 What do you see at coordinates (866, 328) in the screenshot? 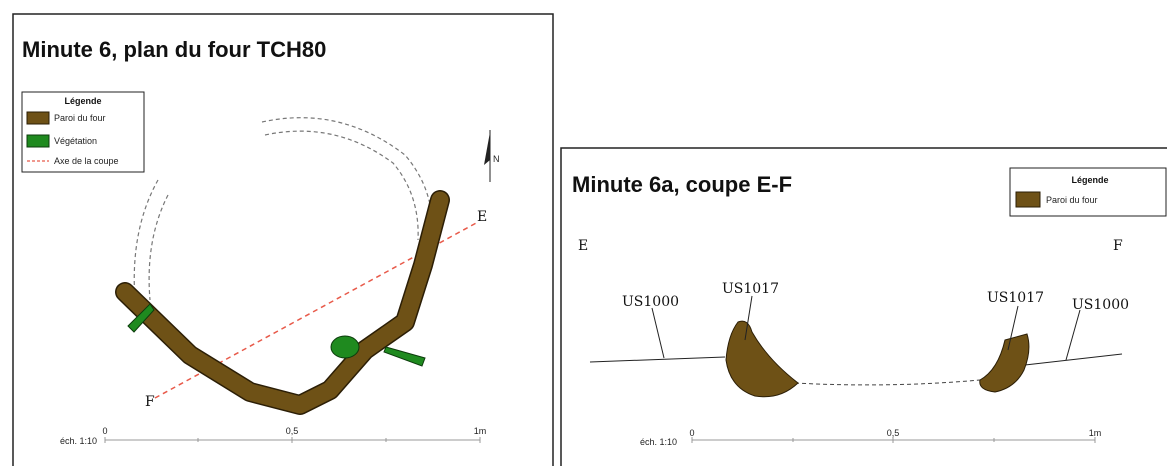
I see `leader-lines` at bounding box center [866, 328].